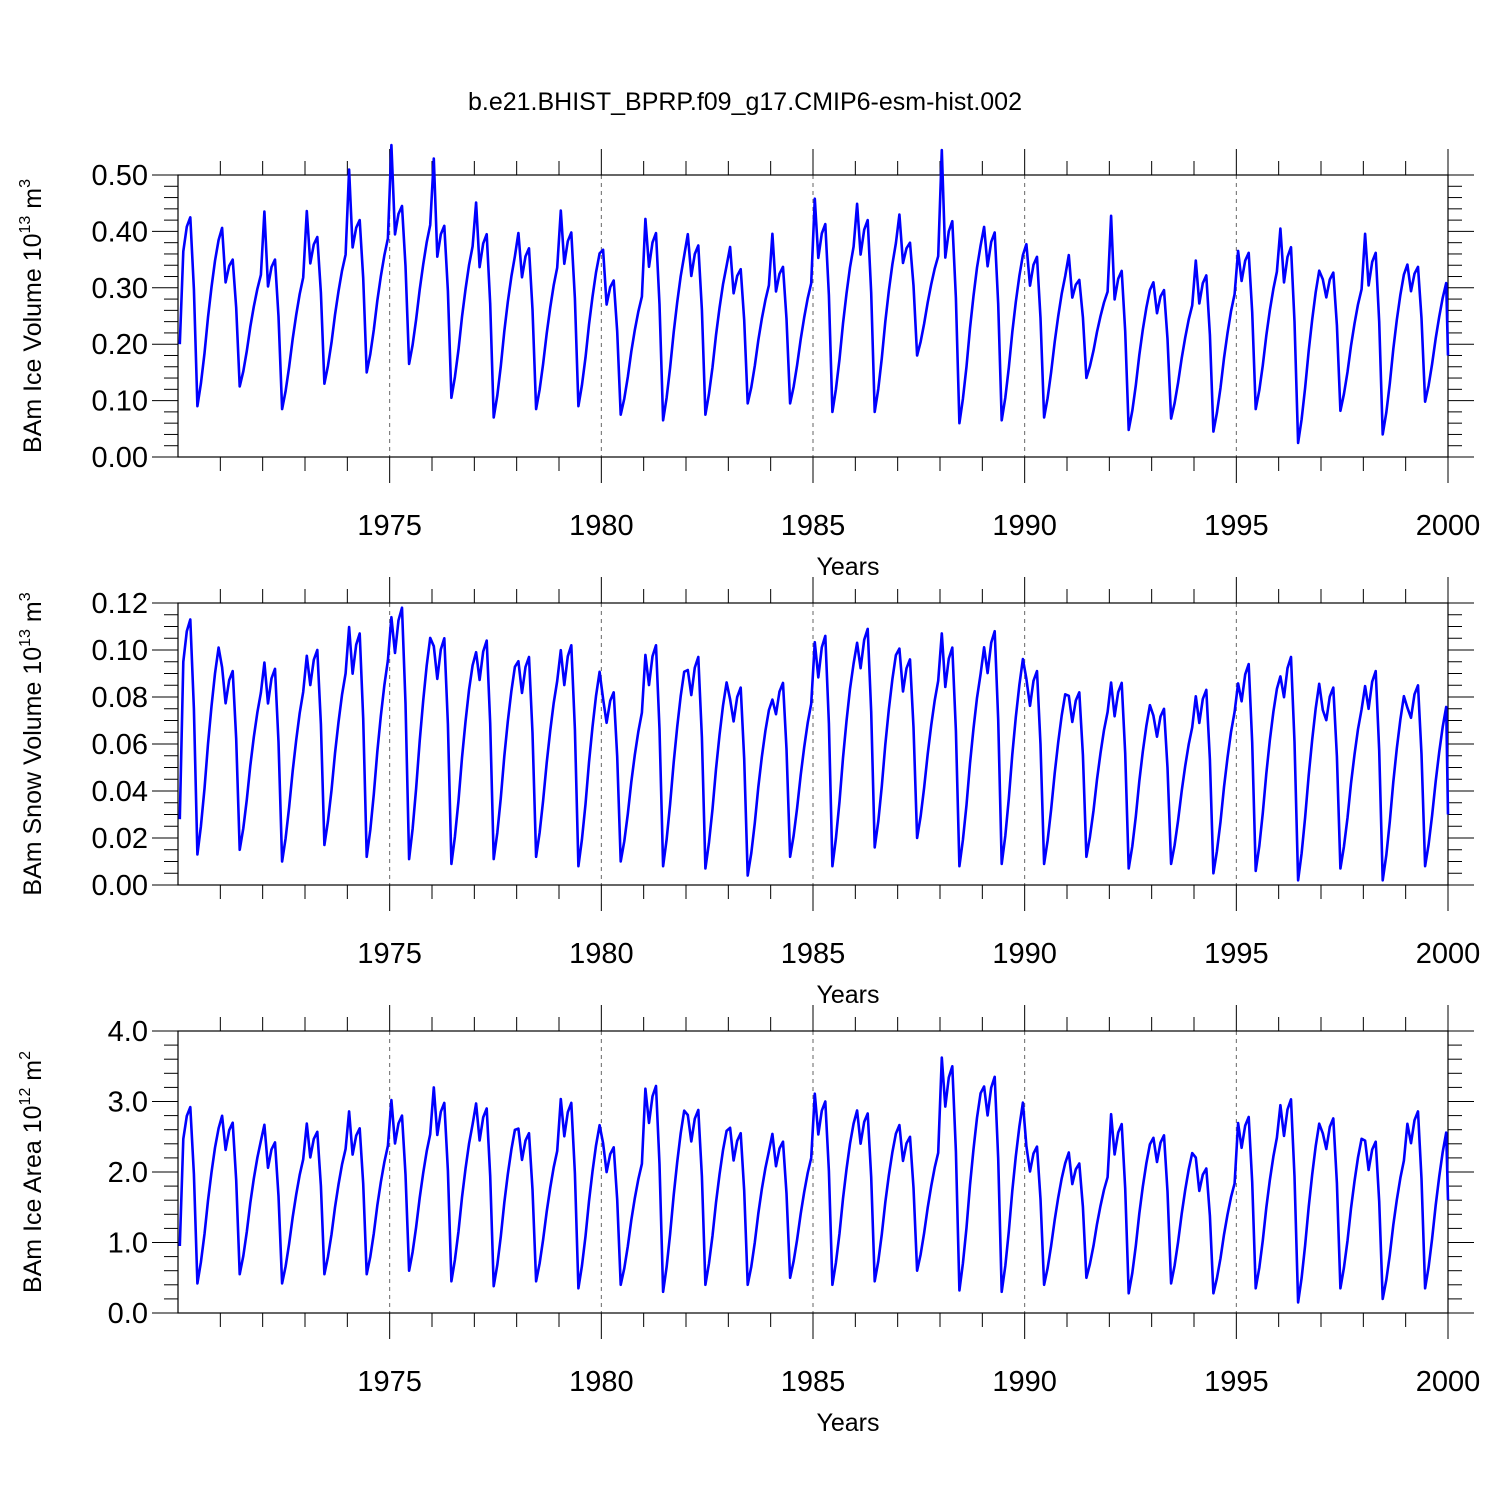 The height and width of the screenshot is (1505, 1500). What do you see at coordinates (120, 232) in the screenshot?
I see `y-tick-label: 0.40` at bounding box center [120, 232].